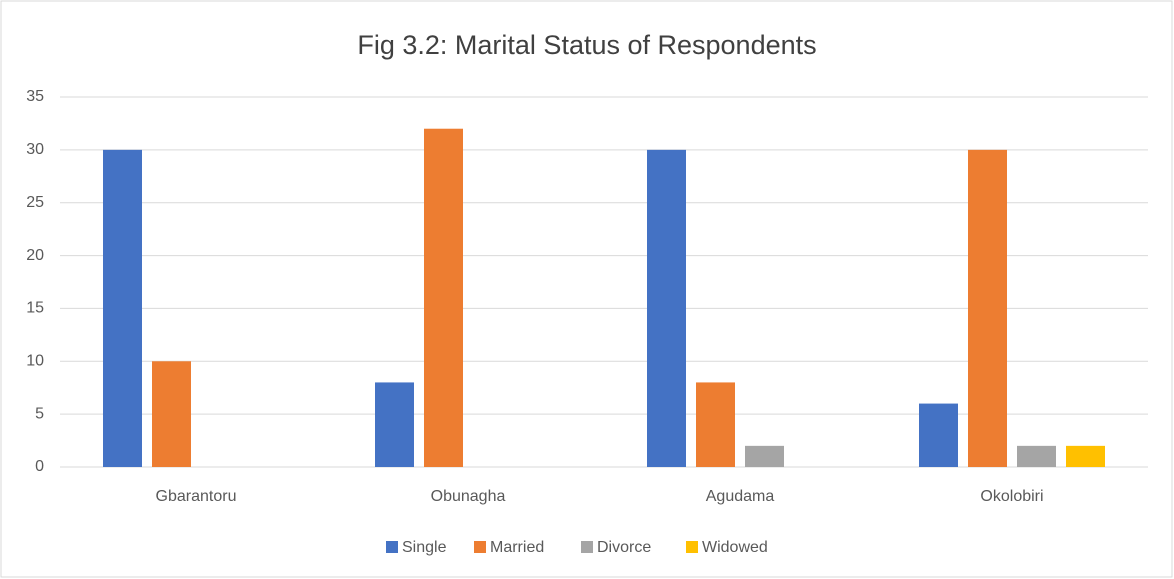  Describe the element at coordinates (35, 308) in the screenshot. I see `y-tick-label: 15` at that location.